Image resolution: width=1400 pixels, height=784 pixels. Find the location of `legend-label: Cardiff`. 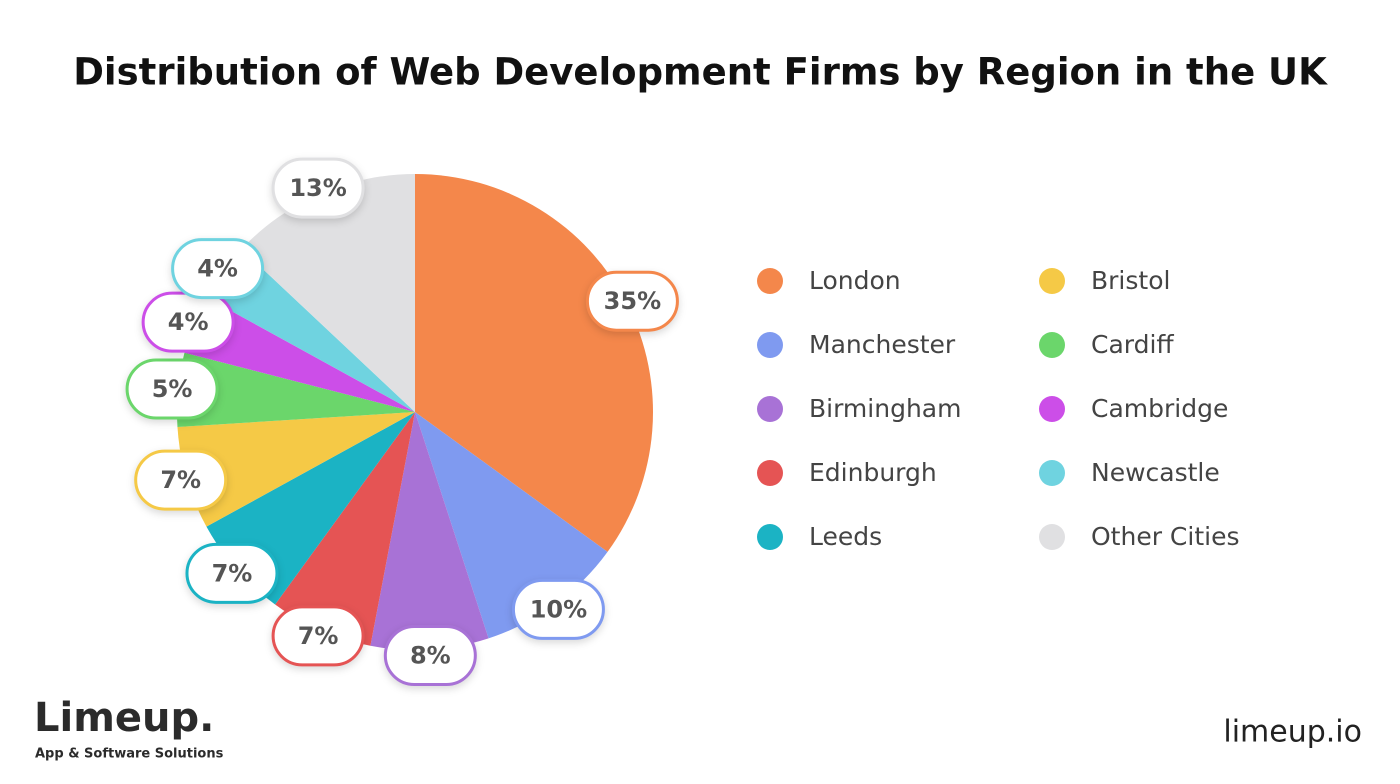

legend-label: Cardiff is located at coordinates (1132, 344).